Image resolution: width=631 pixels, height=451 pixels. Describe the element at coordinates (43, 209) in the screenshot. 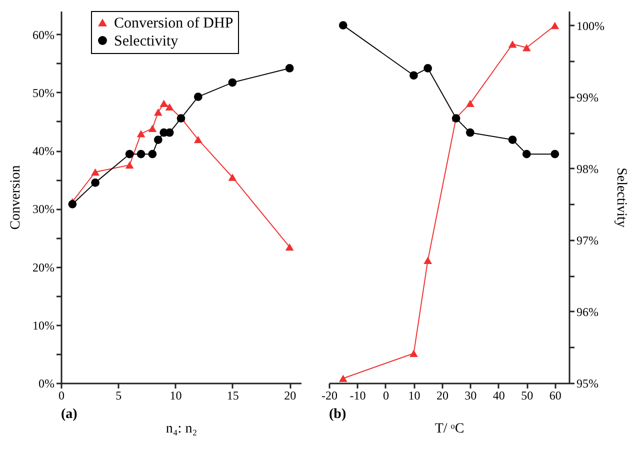

I see `y-tick-label: 30%` at that location.